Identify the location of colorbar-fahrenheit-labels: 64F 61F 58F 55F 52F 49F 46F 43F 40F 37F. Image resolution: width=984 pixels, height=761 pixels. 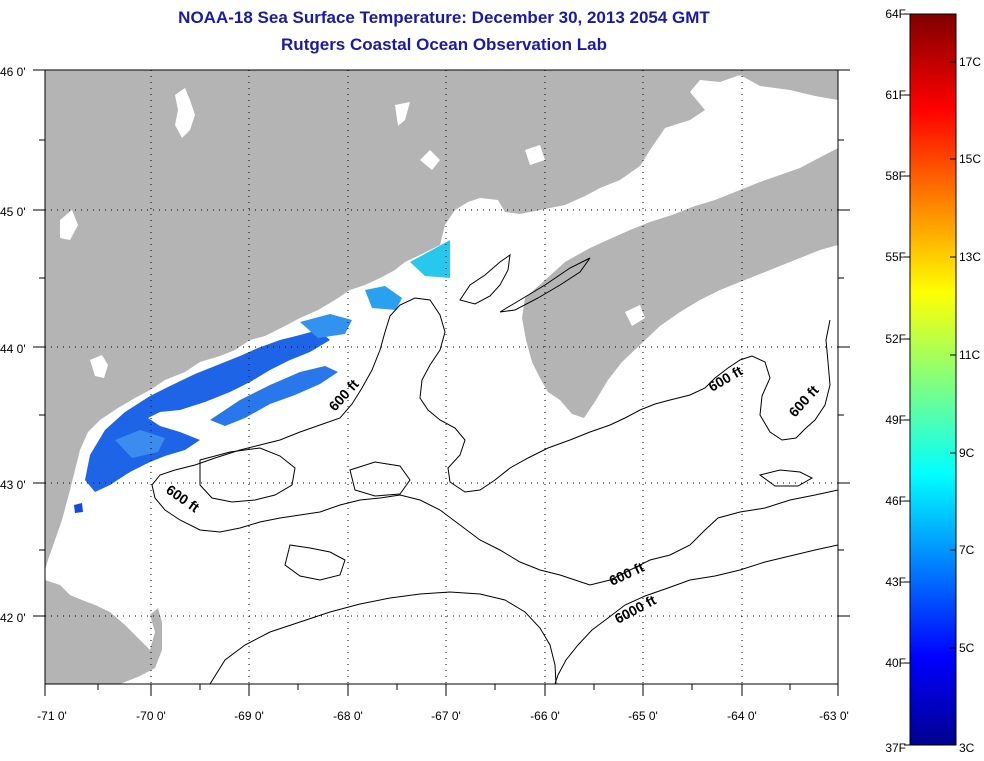
(895, 381).